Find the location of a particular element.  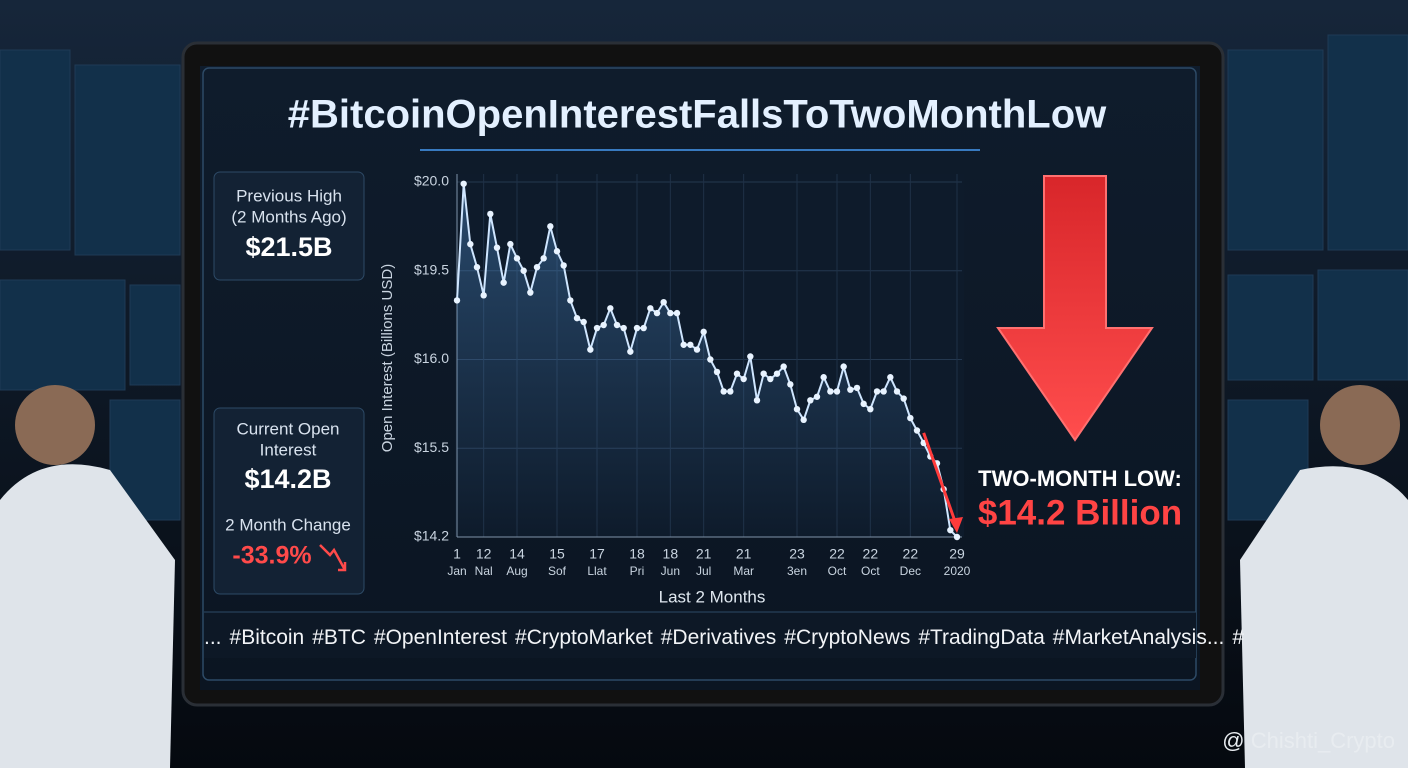

x-tick-label: 1 is located at coordinates (457, 554).